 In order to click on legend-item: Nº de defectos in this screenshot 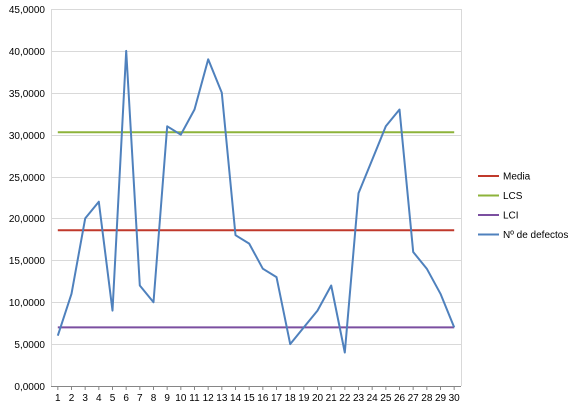, I will do `click(523, 235)`.